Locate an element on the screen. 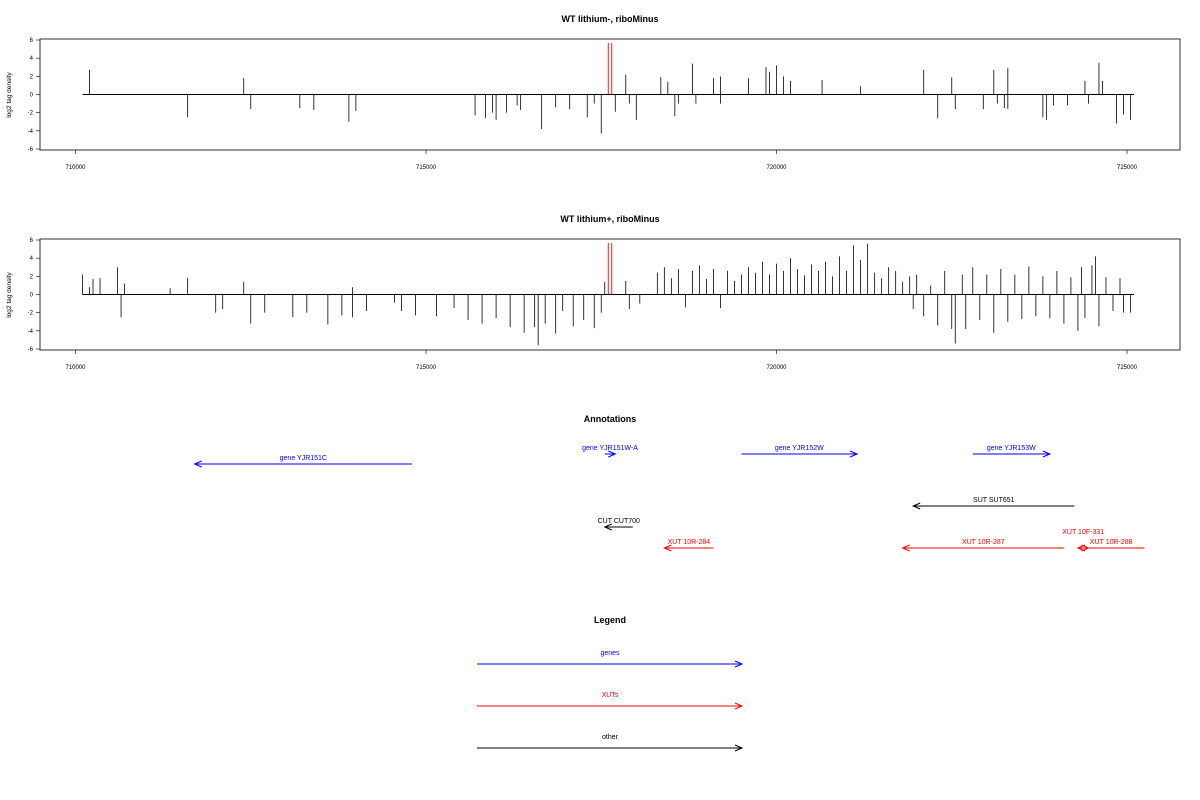 The height and width of the screenshot is (800, 1200). legend-label: genes is located at coordinates (610, 653).